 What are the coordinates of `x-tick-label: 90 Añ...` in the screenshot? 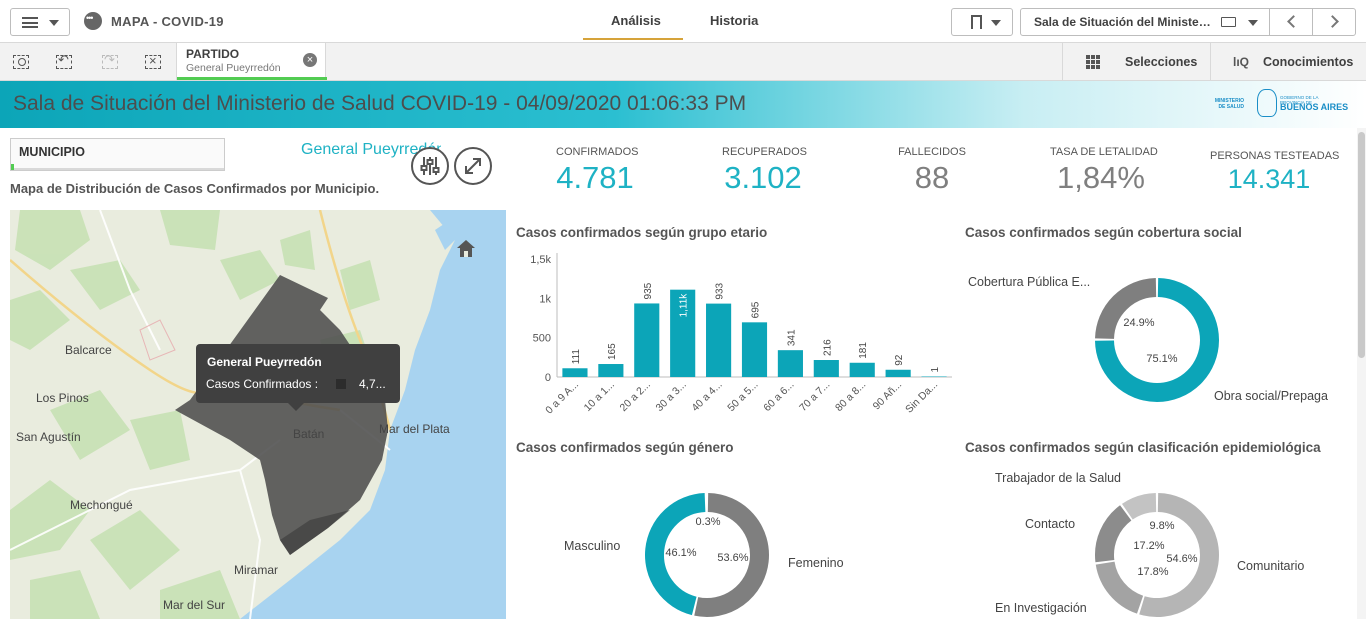 It's located at (888, 396).